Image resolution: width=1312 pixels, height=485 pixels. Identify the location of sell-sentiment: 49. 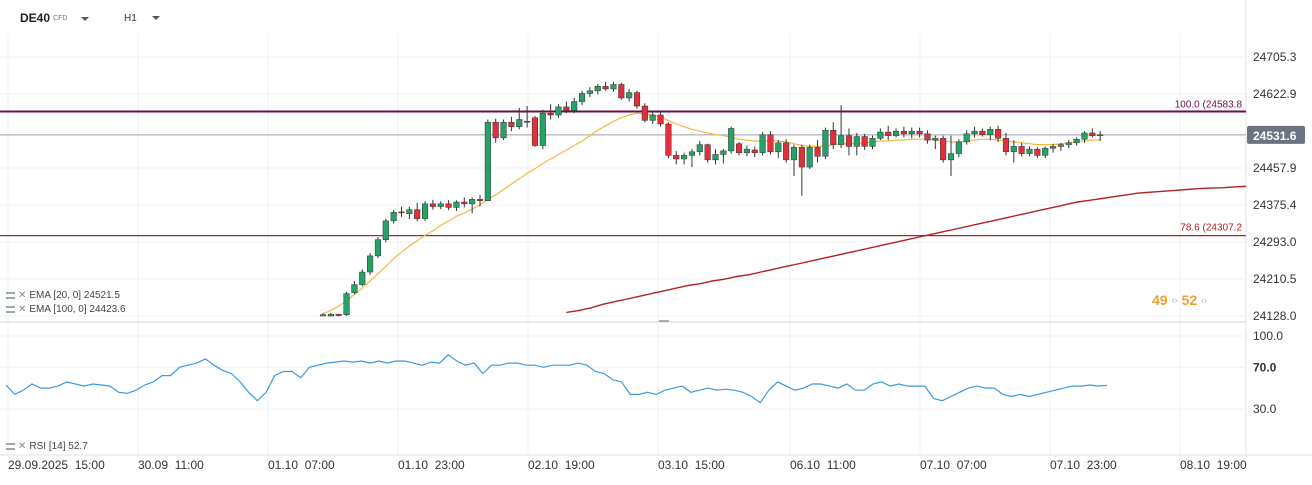
(1160, 300).